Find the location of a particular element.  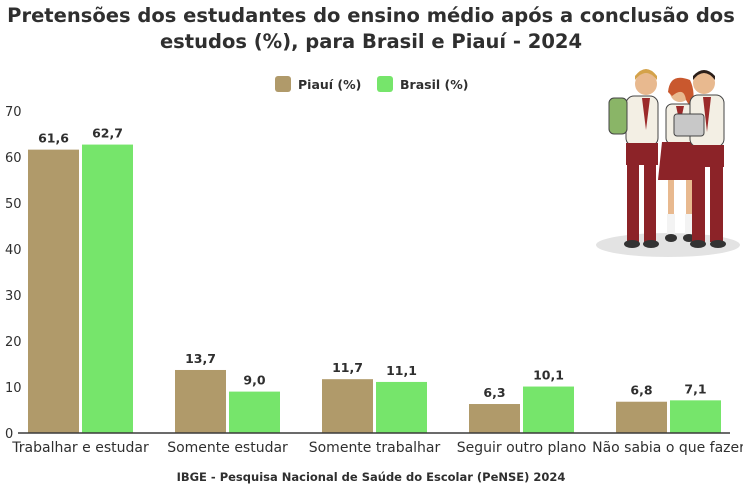

student-left is located at coordinates (633, 158).